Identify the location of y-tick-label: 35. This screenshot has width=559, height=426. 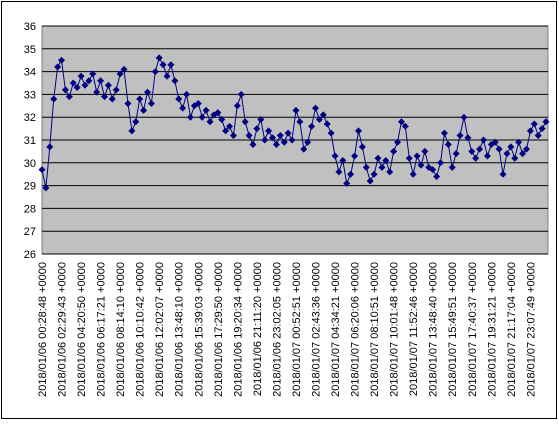
(30, 50).